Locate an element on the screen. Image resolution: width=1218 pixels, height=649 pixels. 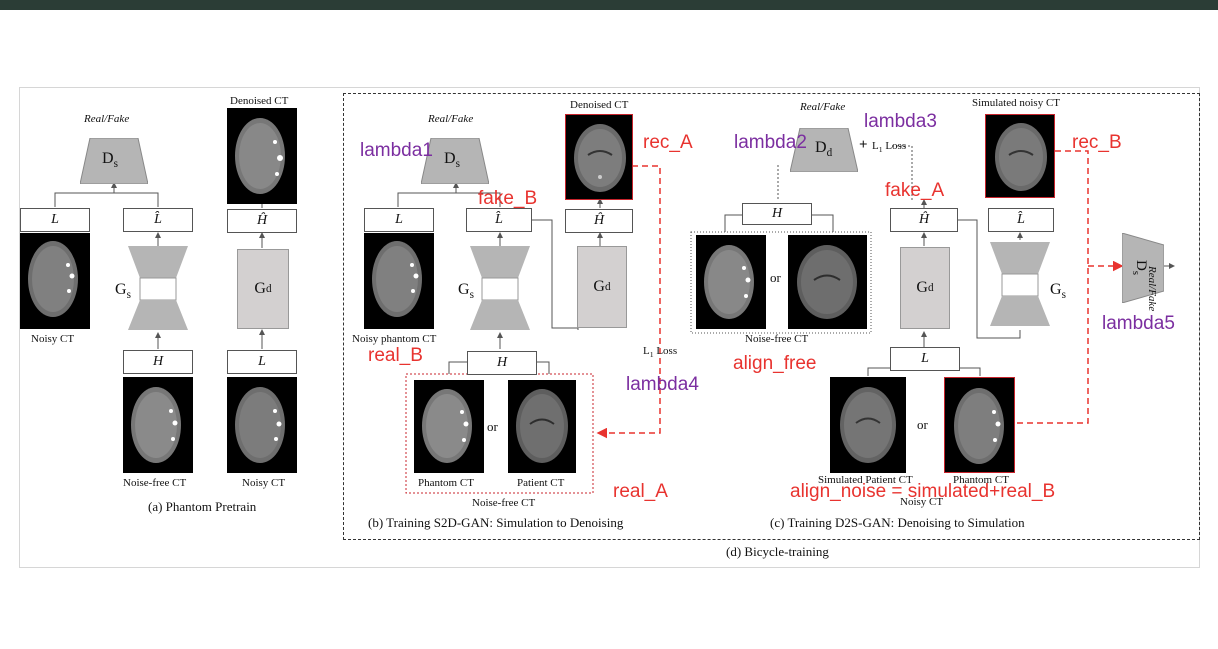
panel-a-noisy-ct-label-2: Noisy CT is located at coordinates (264, 483).